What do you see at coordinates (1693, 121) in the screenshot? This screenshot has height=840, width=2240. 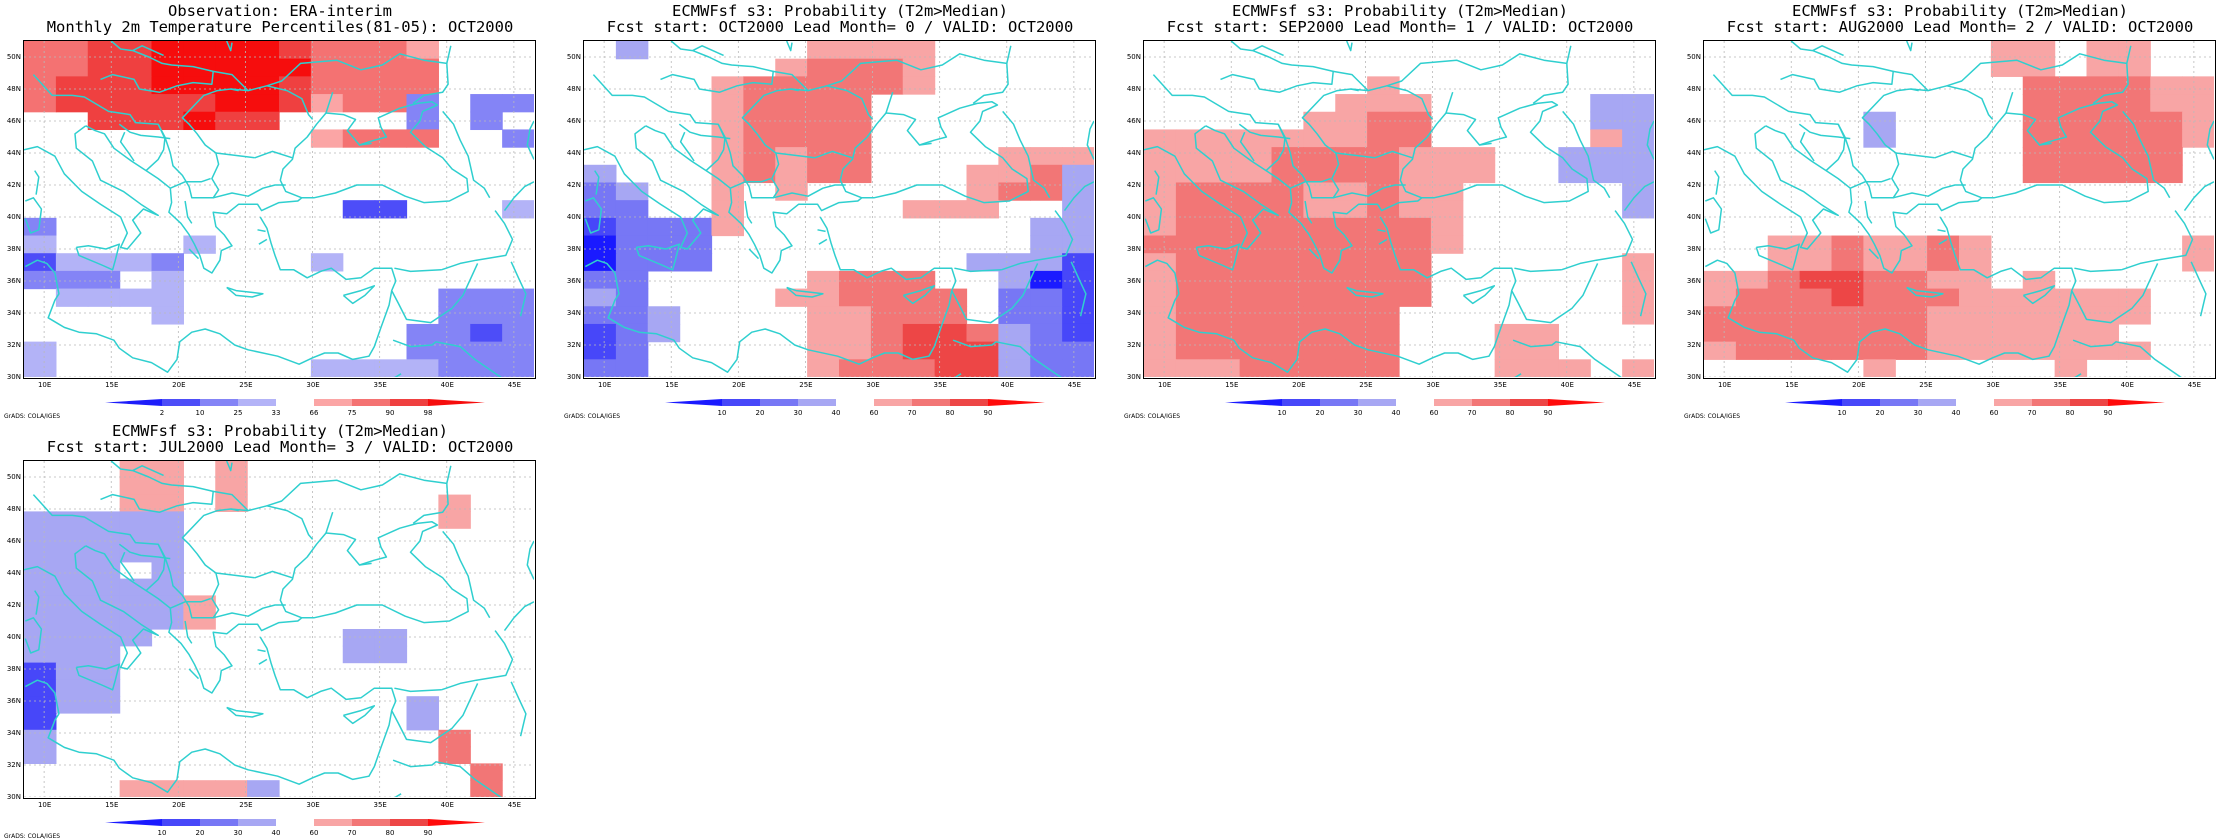 I see `lat-tick-label: 46N` at bounding box center [1693, 121].